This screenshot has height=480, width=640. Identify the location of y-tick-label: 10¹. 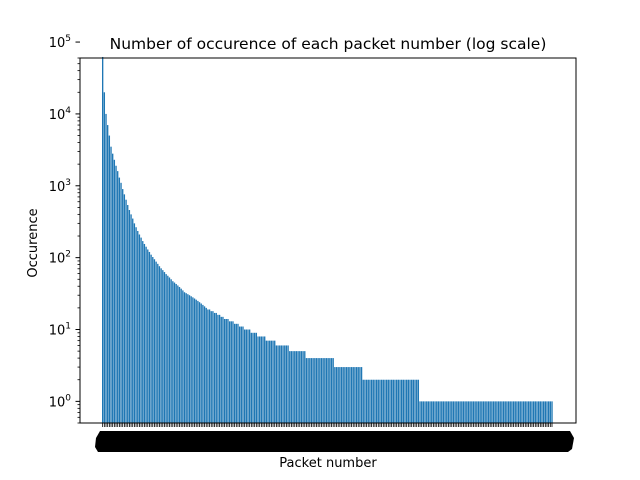
(60, 330).